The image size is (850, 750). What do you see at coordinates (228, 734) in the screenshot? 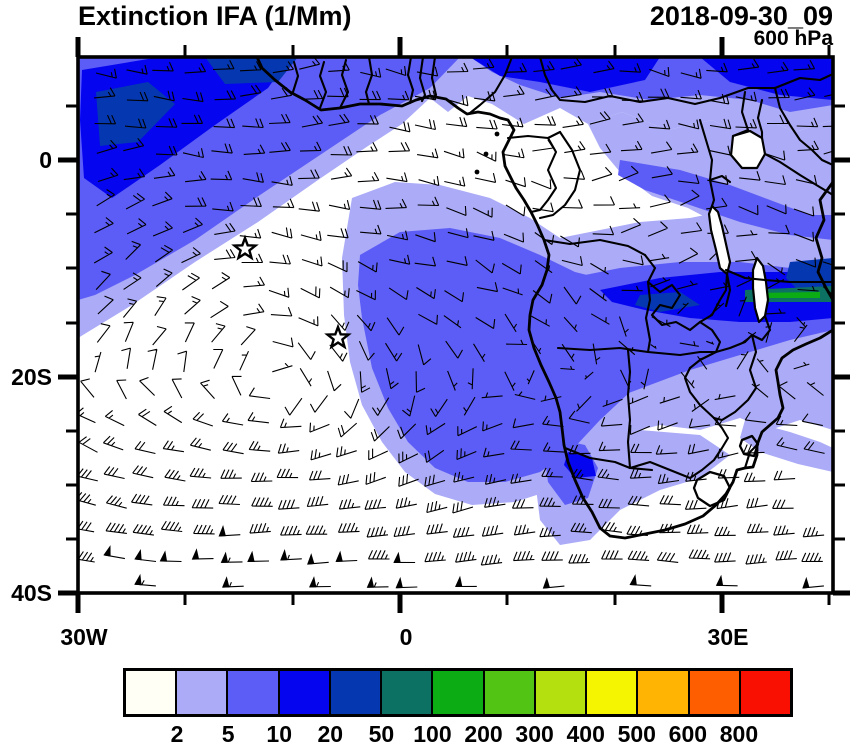
I see `colorbar-label: 5` at bounding box center [228, 734].